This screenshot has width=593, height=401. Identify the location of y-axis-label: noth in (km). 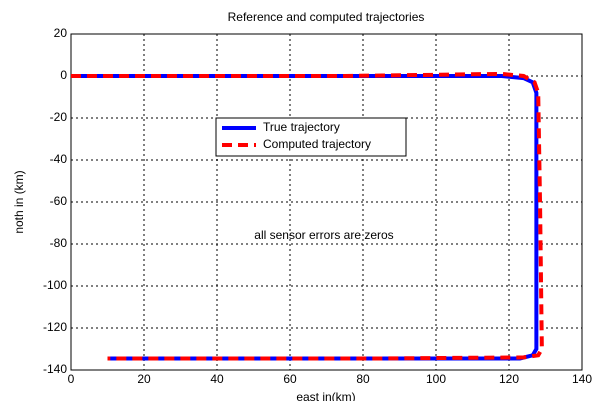
(19, 201).